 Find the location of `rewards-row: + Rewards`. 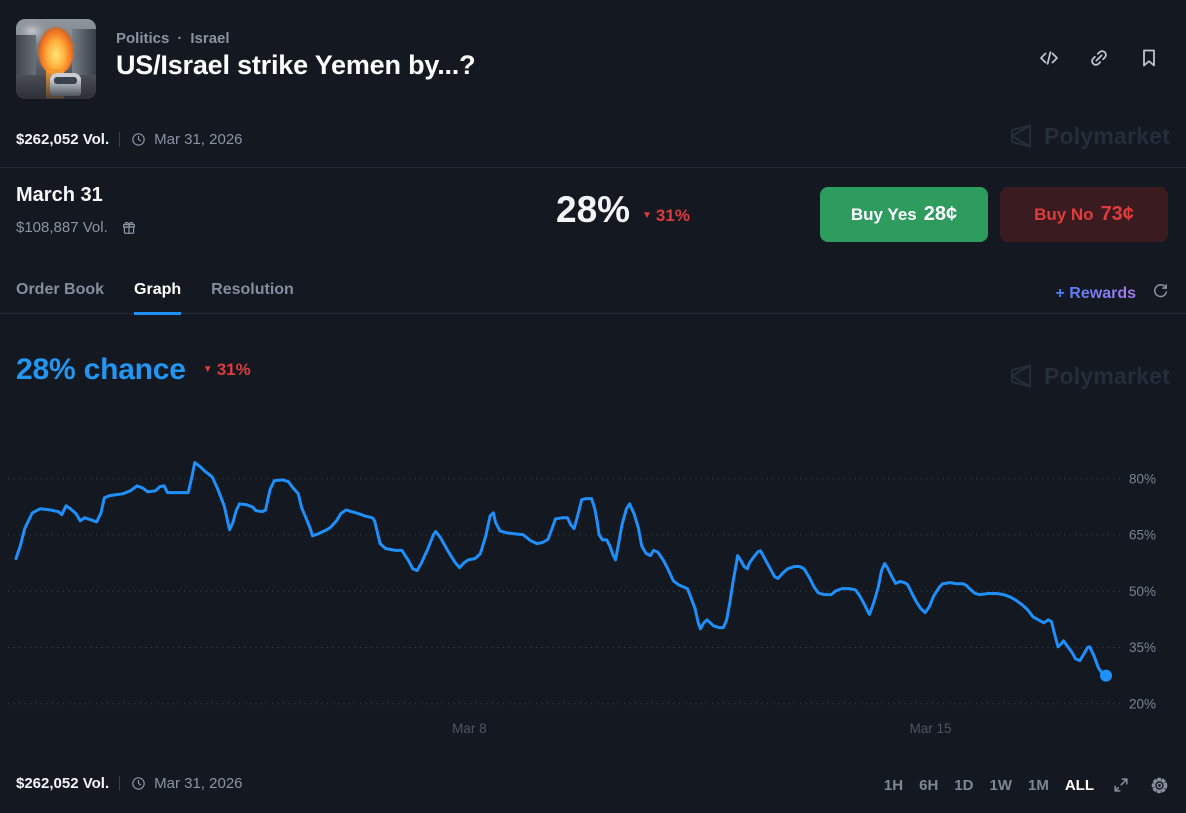

rewards-row: + Rewards is located at coordinates (1113, 294).